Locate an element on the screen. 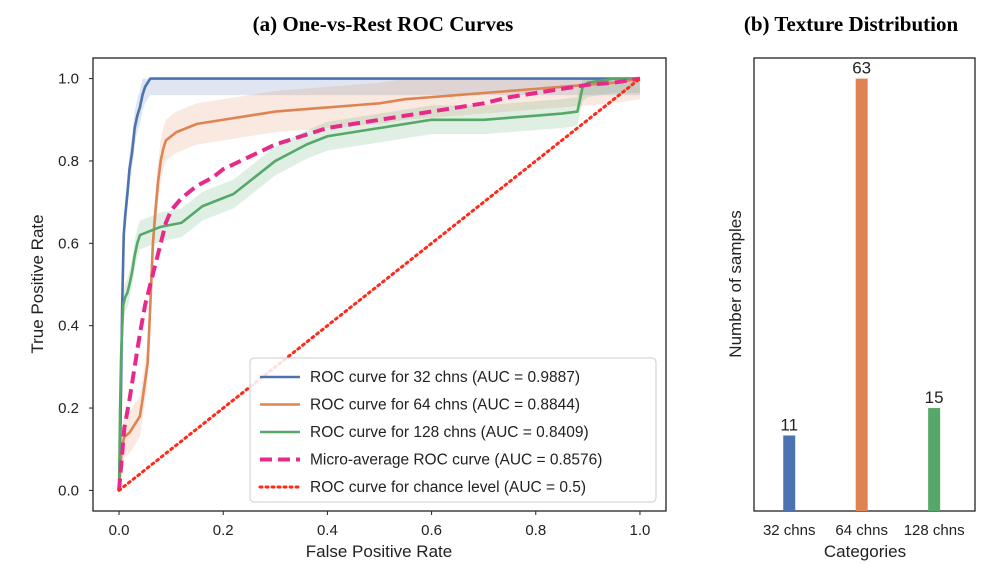  roc-y-tick-label: 0.6 is located at coordinates (68, 243).